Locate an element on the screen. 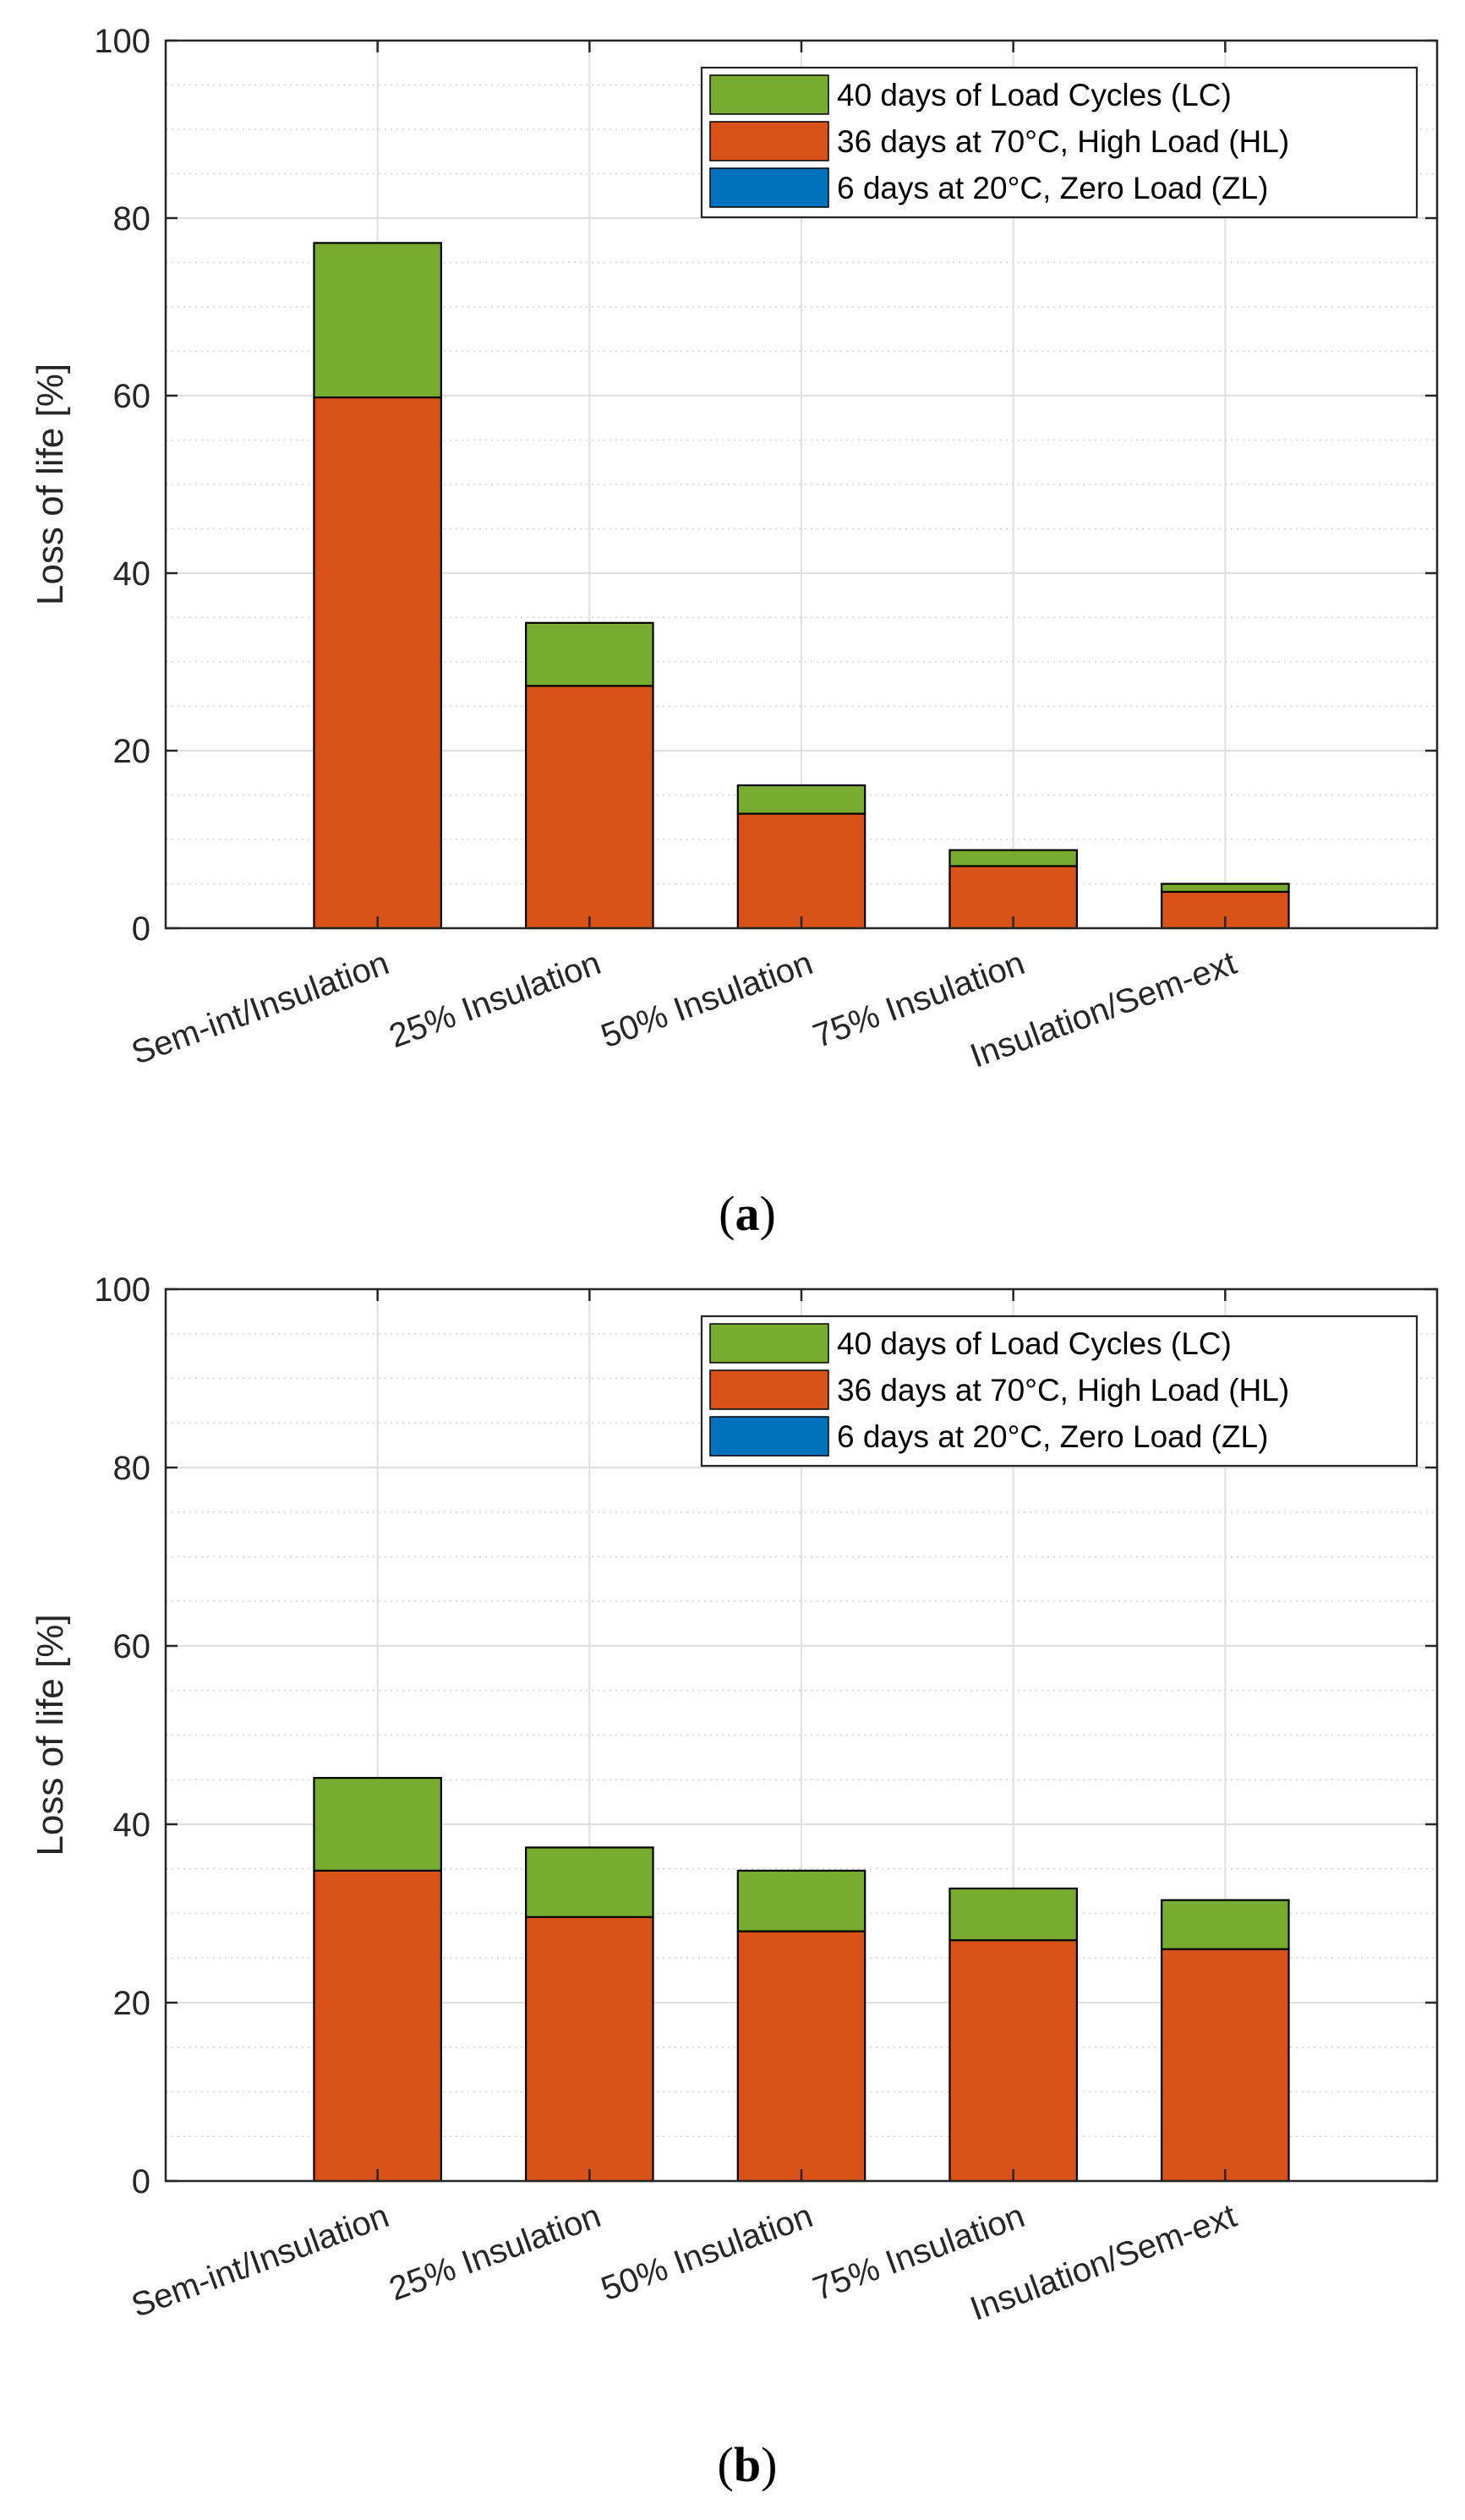 This screenshot has height=2520, width=1465. caption-letter: a is located at coordinates (747, 1213).